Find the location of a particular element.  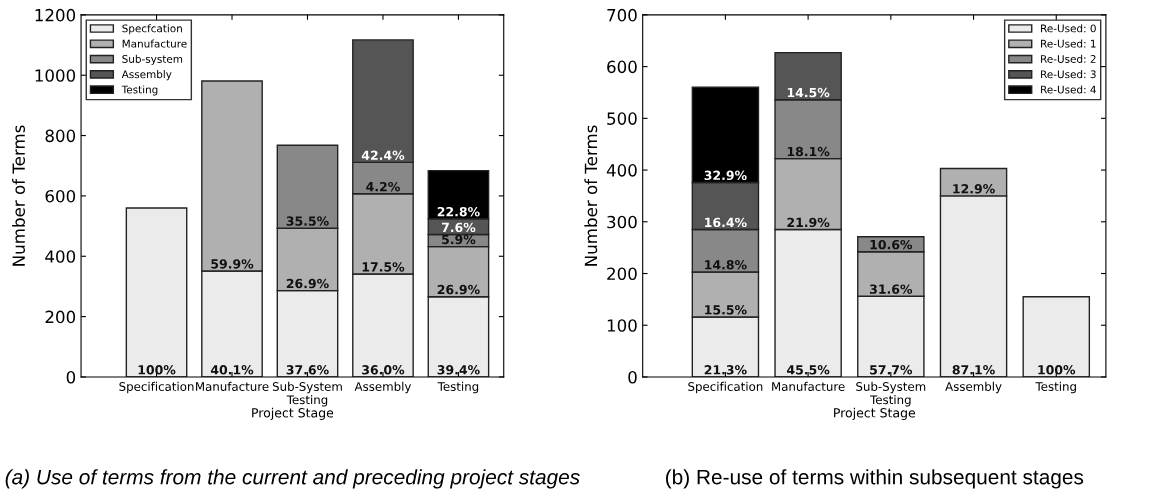

annotation: 42.4% is located at coordinates (383, 155).